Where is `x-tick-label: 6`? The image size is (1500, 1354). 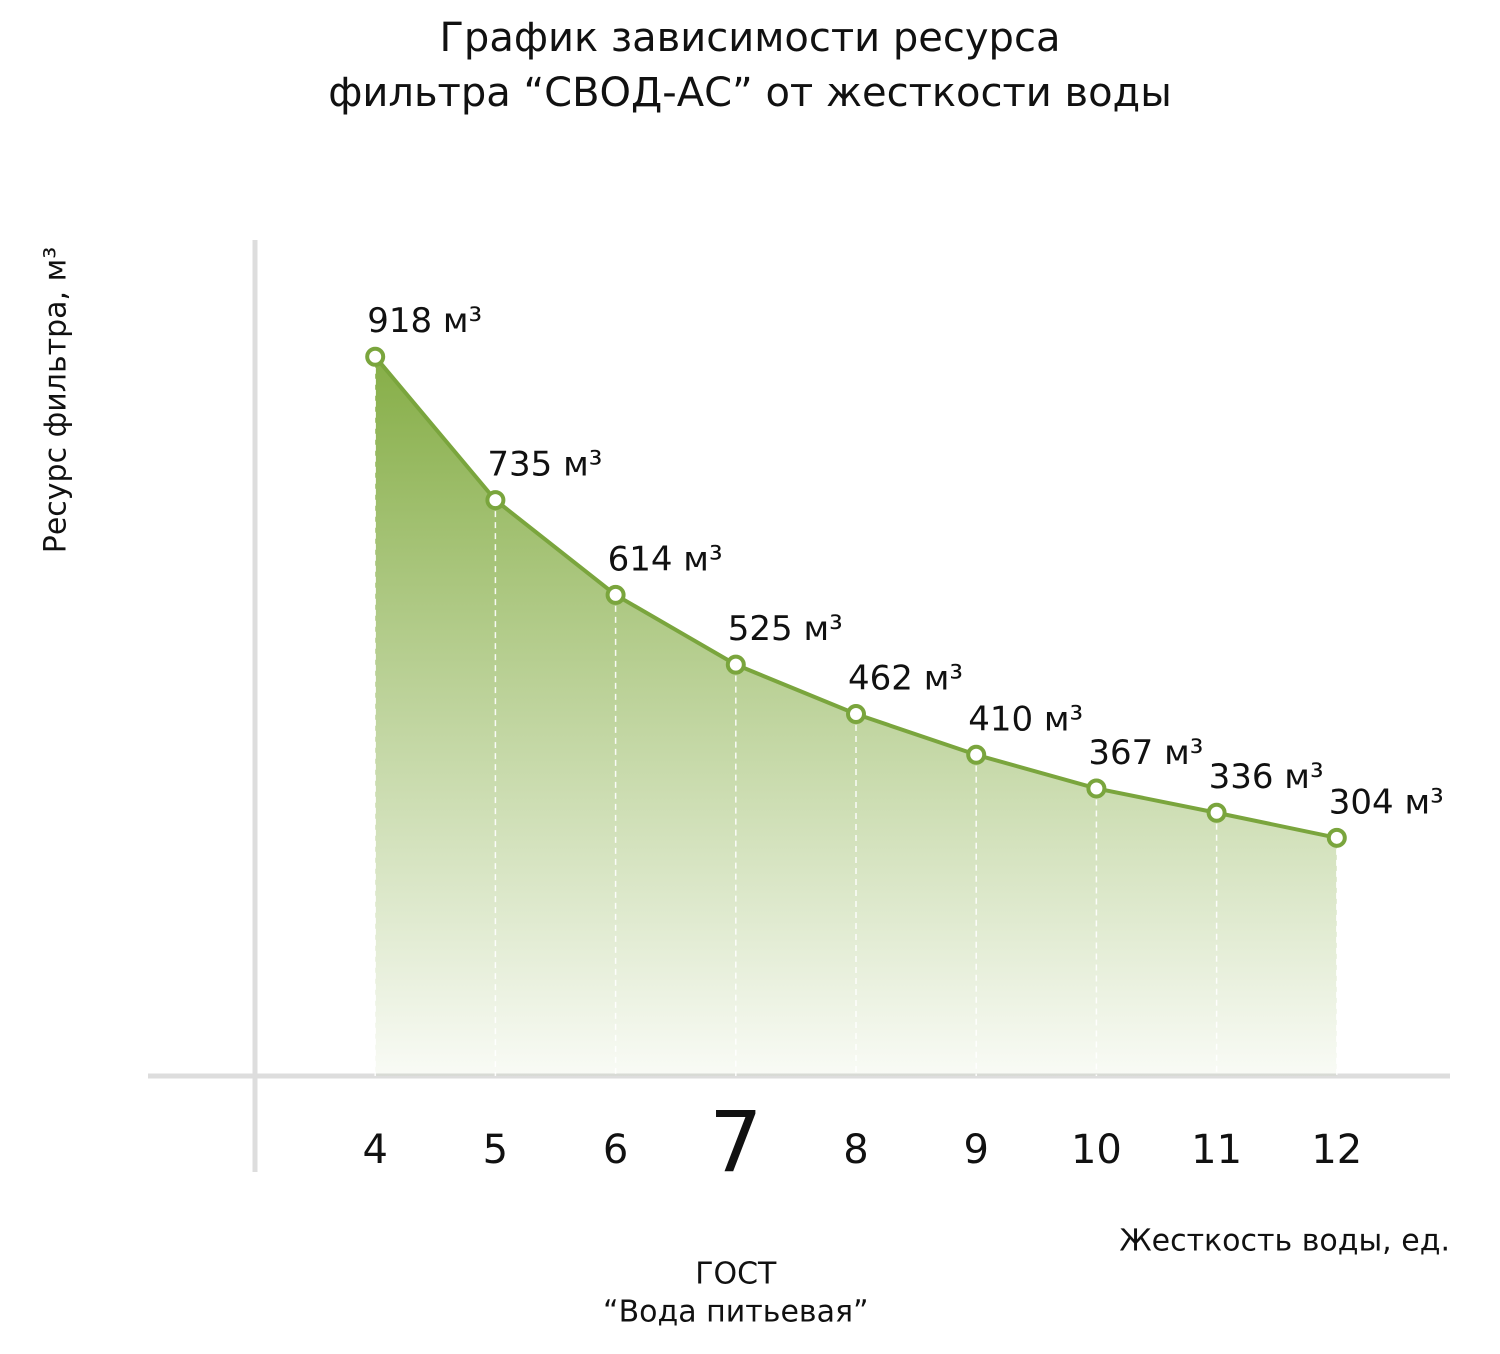
x-tick-label: 6 is located at coordinates (615, 1150).